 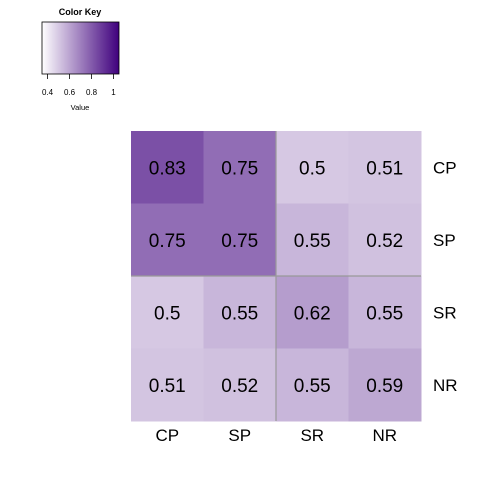 I want to click on heatmap-cell-cp-cp, so click(x=167, y=167).